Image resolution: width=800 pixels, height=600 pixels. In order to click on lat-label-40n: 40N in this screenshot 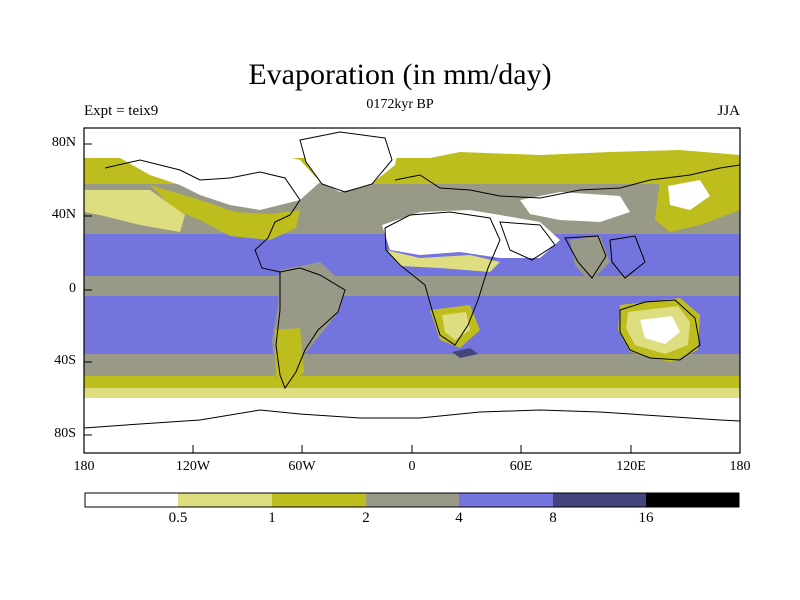, I will do `click(63, 214)`.